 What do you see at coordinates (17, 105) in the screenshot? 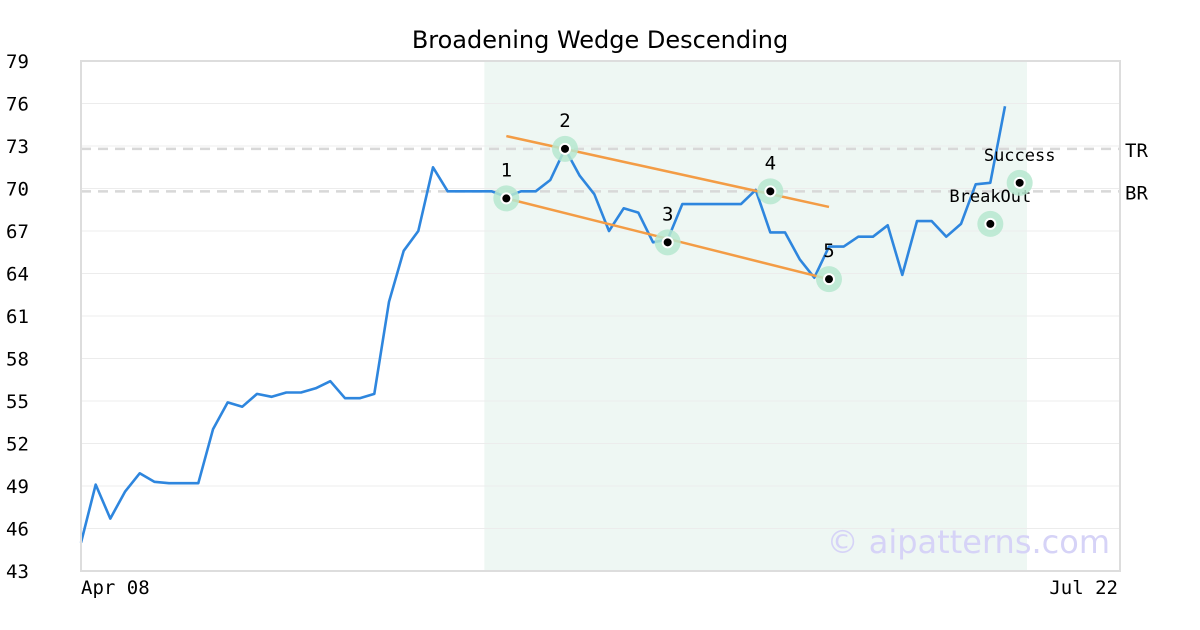
I see `y-tick-label: 76` at bounding box center [17, 105].